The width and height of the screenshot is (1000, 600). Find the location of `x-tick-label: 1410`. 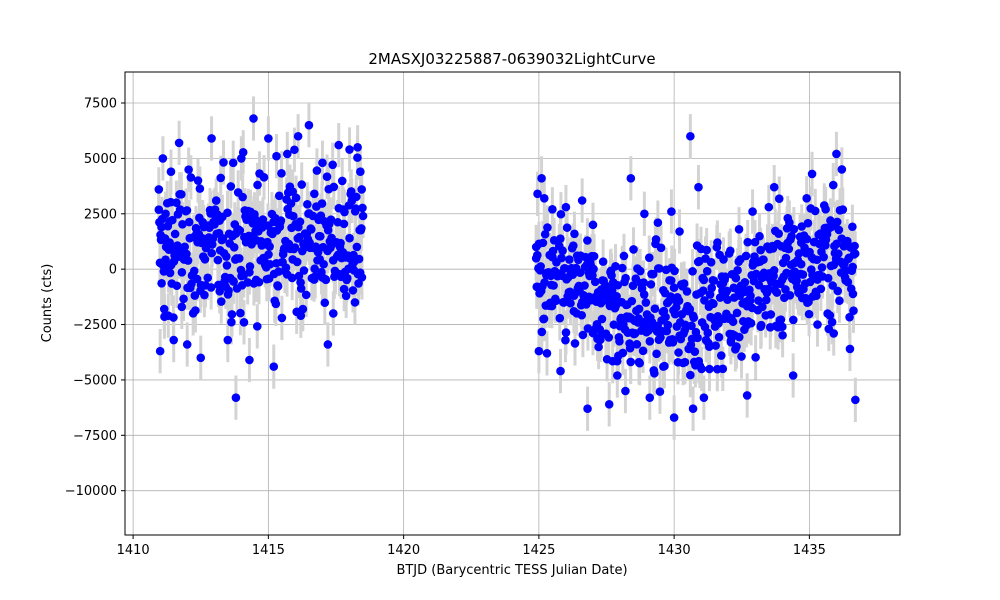

x-tick-label: 1410 is located at coordinates (133, 550).